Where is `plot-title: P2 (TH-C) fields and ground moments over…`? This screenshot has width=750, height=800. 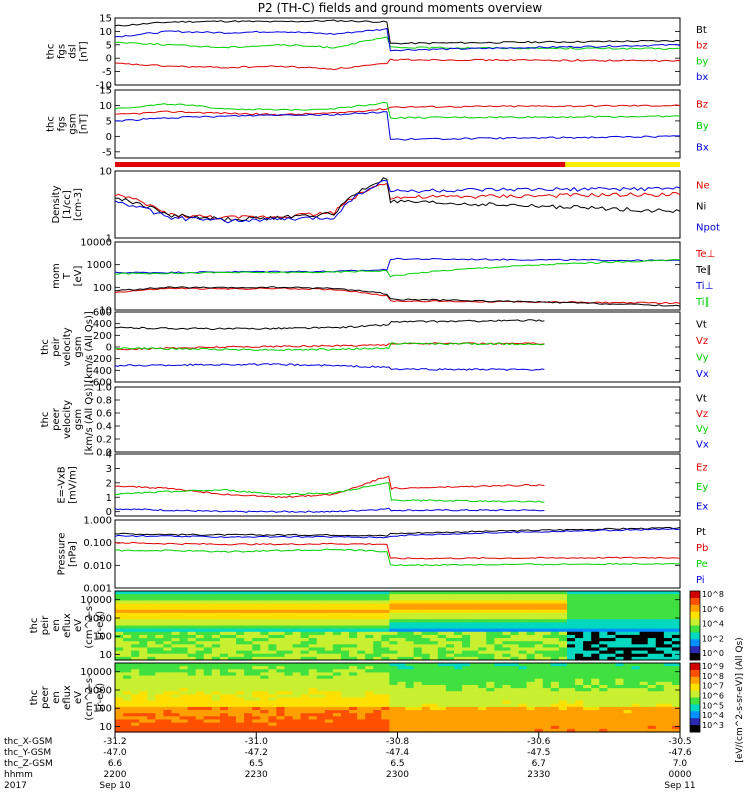
plot-title: P2 (TH-C) fields and ground moments over… is located at coordinates (400, 8).